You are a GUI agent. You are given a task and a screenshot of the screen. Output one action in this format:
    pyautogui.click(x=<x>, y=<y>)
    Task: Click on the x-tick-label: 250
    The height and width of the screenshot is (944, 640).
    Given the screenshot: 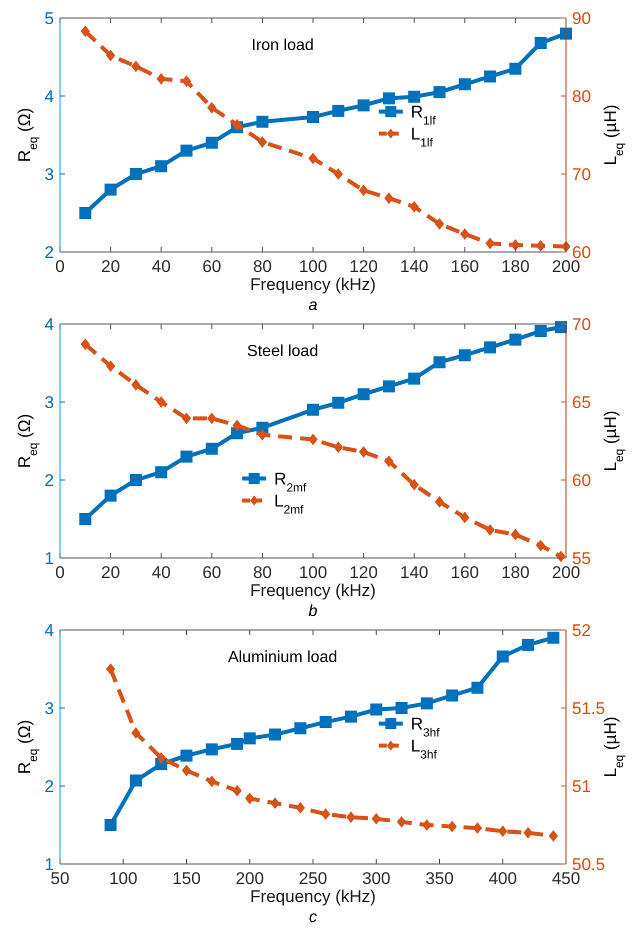 What is the action you would take?
    pyautogui.click(x=313, y=878)
    